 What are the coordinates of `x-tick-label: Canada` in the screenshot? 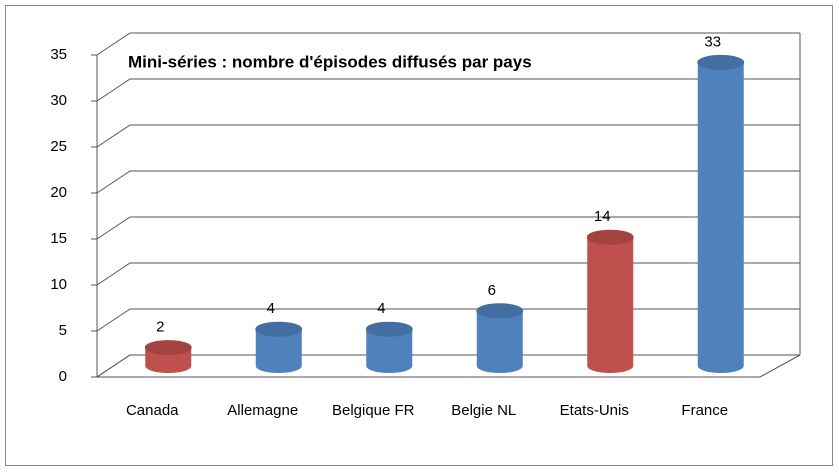 It's located at (152, 410).